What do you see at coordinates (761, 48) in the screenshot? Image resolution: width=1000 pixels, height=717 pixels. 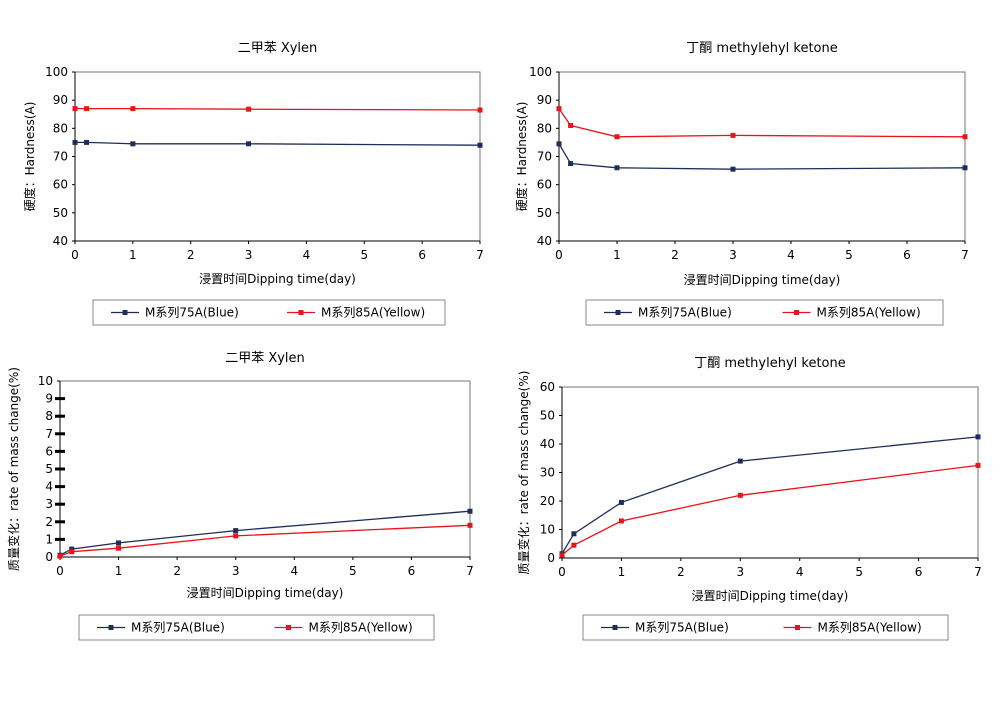 I see `chart-title: 丁酮 methylehyl ketone` at bounding box center [761, 48].